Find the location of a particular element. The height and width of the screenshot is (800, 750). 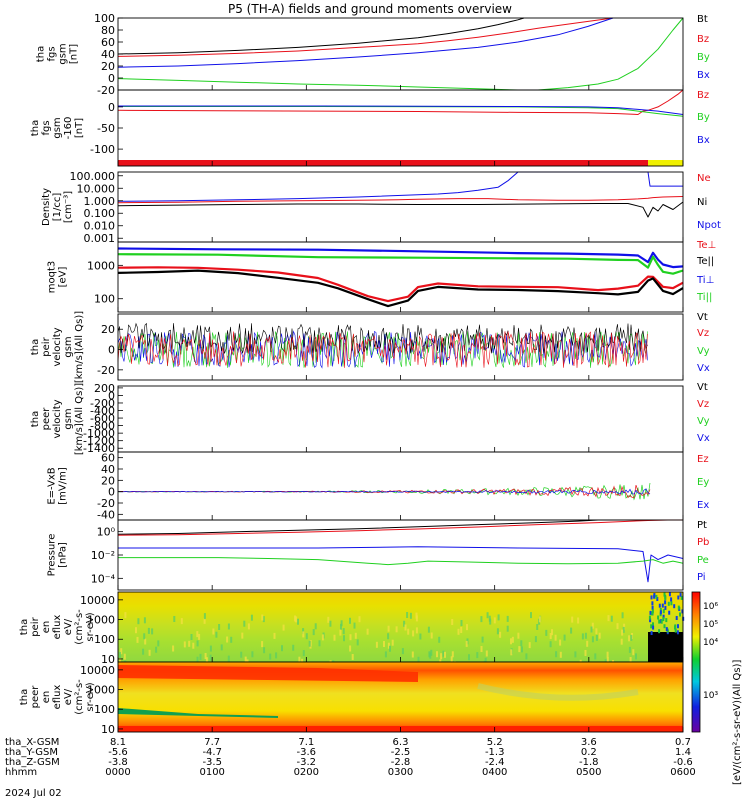

y-axis-label: Density is located at coordinates (46, 207).